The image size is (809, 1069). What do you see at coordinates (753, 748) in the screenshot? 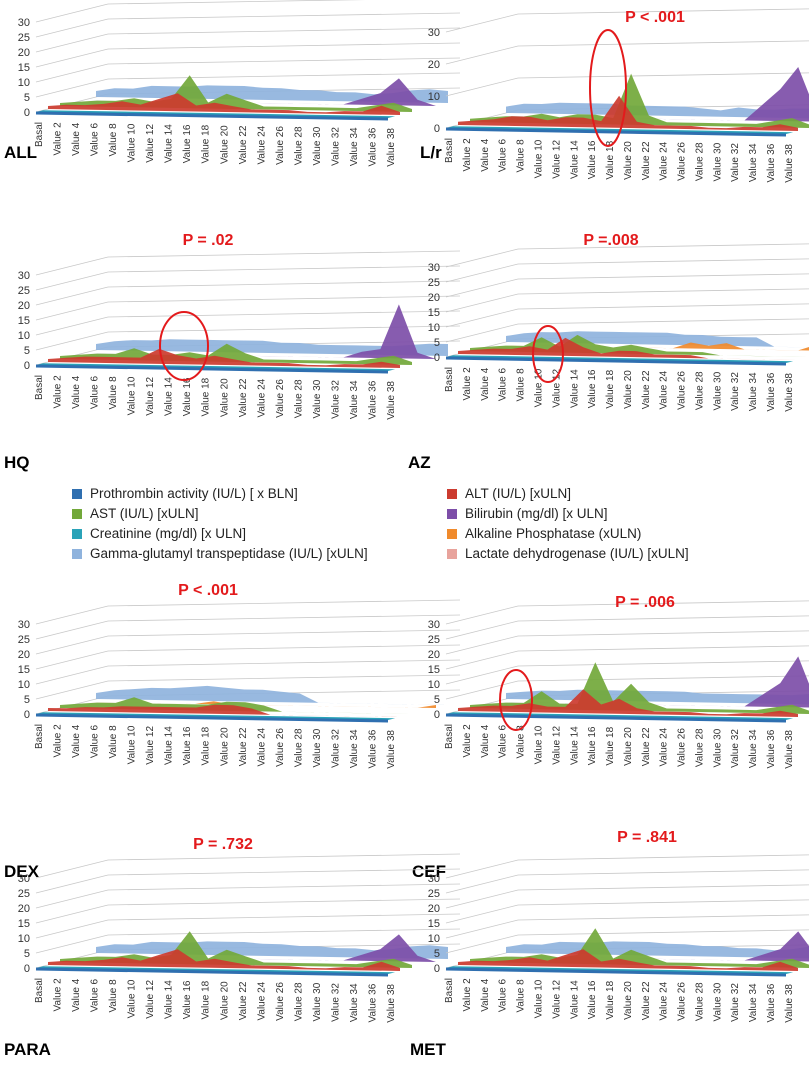
I see `x-tick-label: Value 34` at bounding box center [753, 748].